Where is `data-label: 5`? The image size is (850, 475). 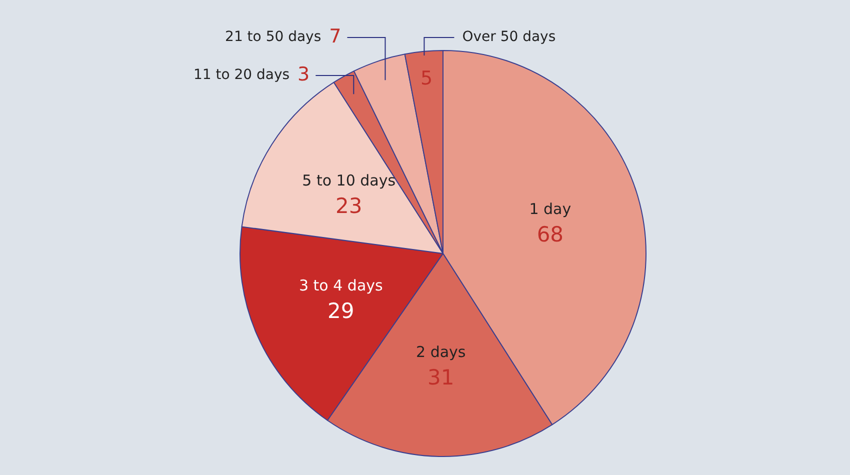
data-label: 5 is located at coordinates (426, 79).